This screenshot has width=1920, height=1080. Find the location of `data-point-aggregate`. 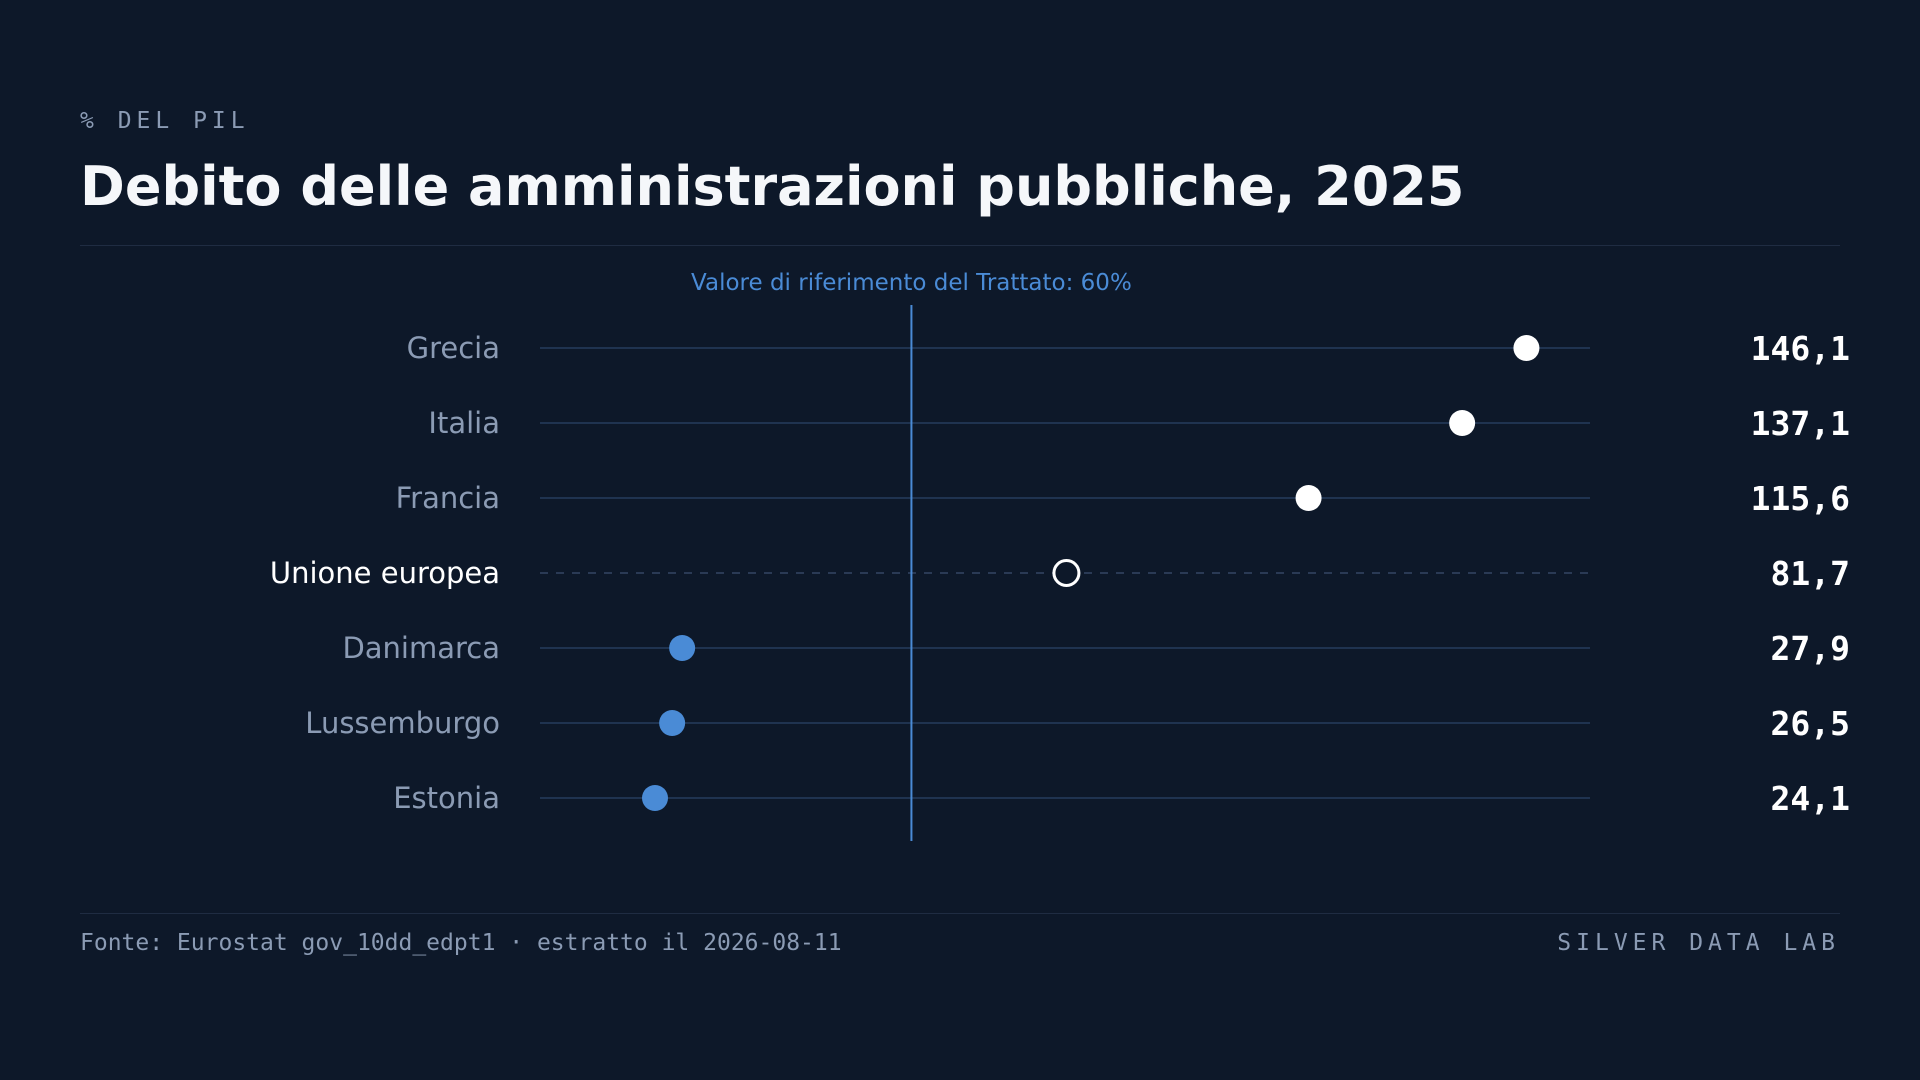

data-point-aggregate is located at coordinates (1066, 573).